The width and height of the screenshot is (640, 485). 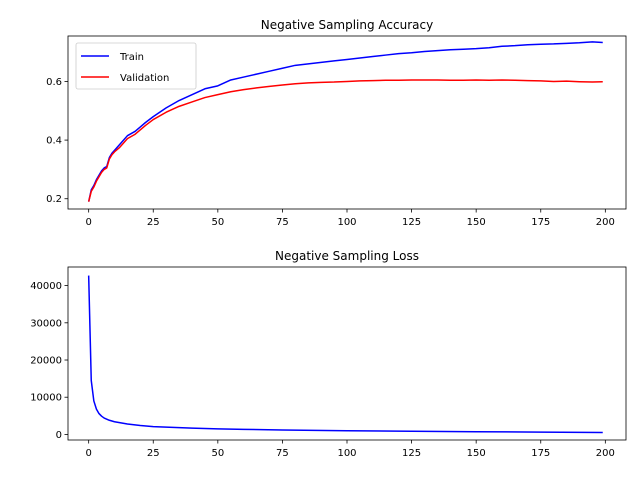 I want to click on y-tick-label: 30000, so click(x=46, y=323).